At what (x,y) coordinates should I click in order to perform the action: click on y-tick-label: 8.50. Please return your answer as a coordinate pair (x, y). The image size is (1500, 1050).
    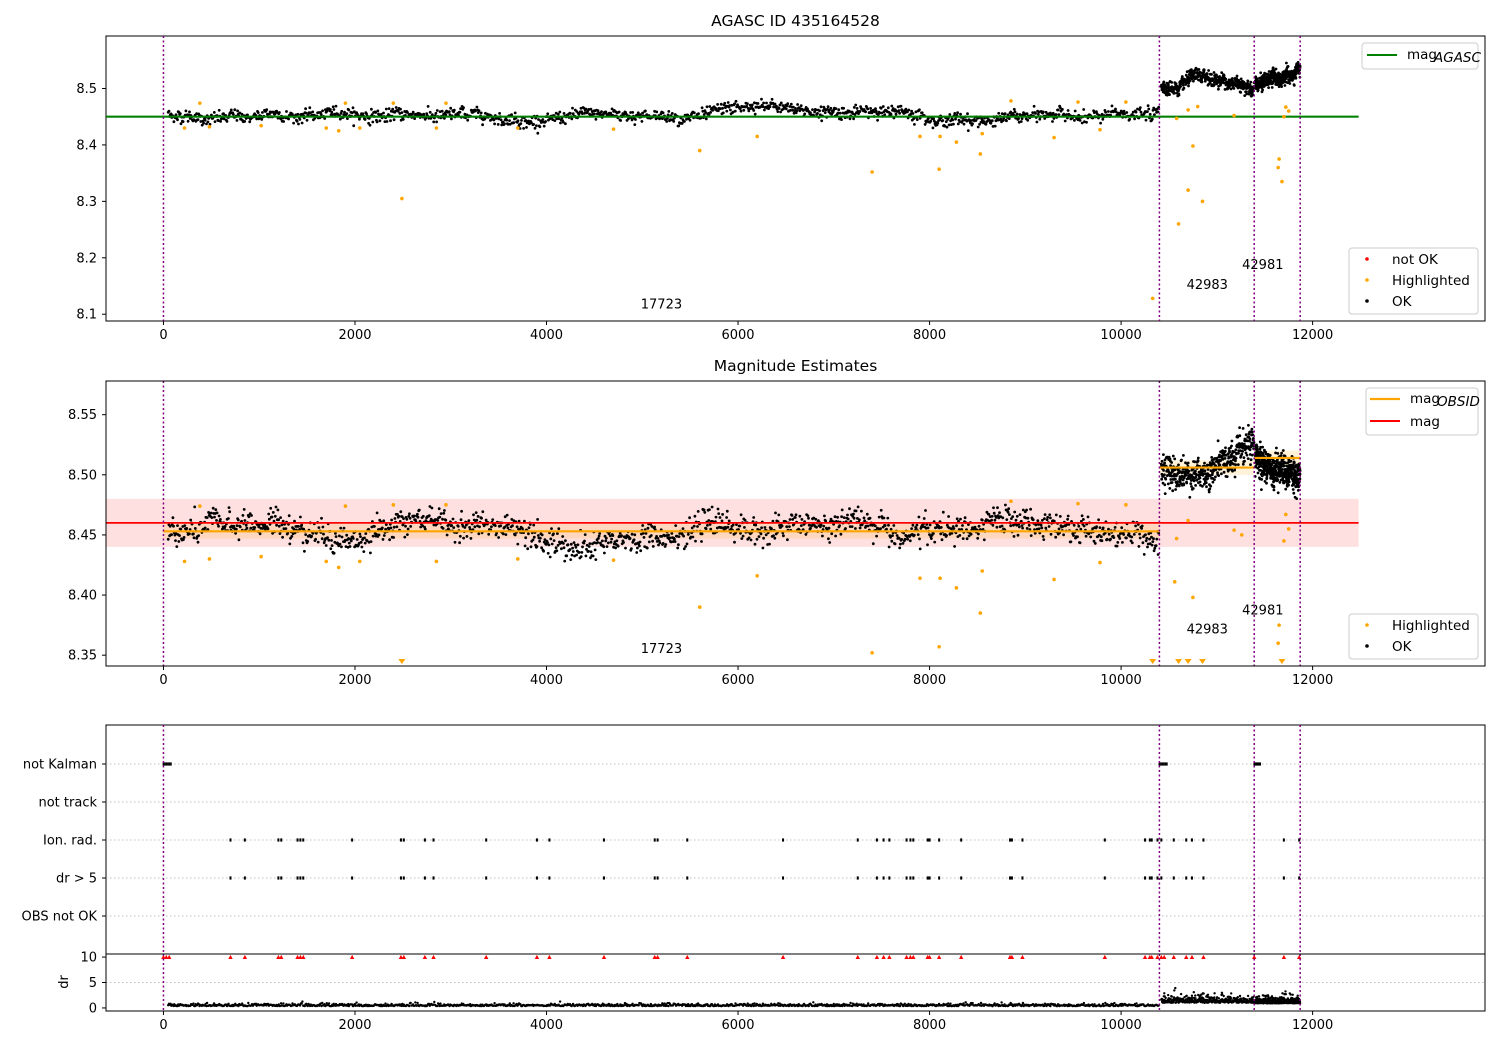
    Looking at the image, I should click on (82, 475).